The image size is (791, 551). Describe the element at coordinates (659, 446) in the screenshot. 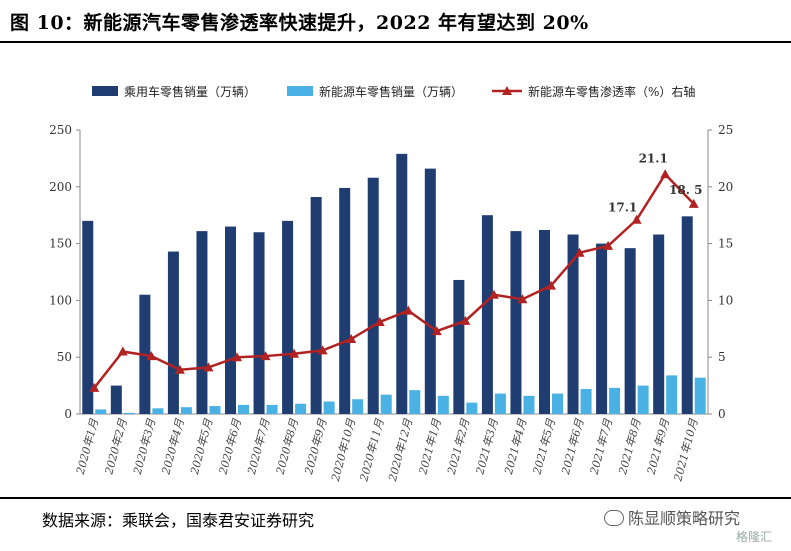

I see `x-tick-label: 2021年9月` at that location.